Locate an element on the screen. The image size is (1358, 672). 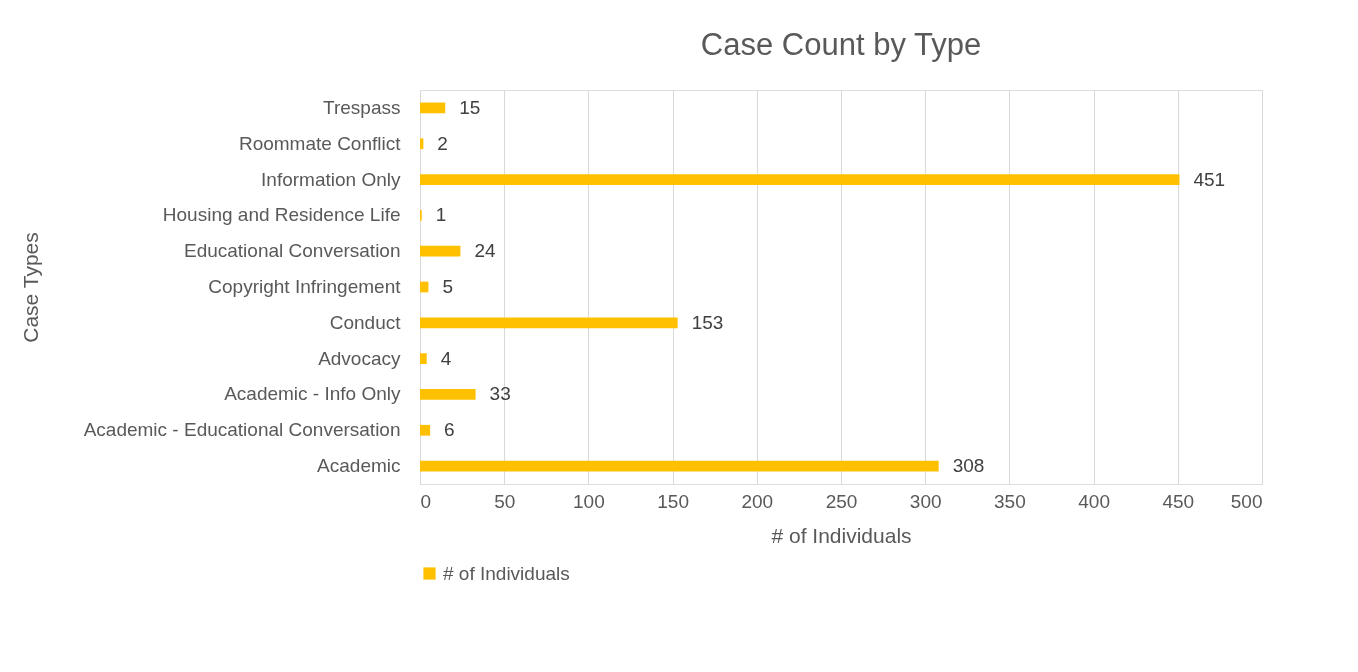
data-label: 33 is located at coordinates (500, 394).